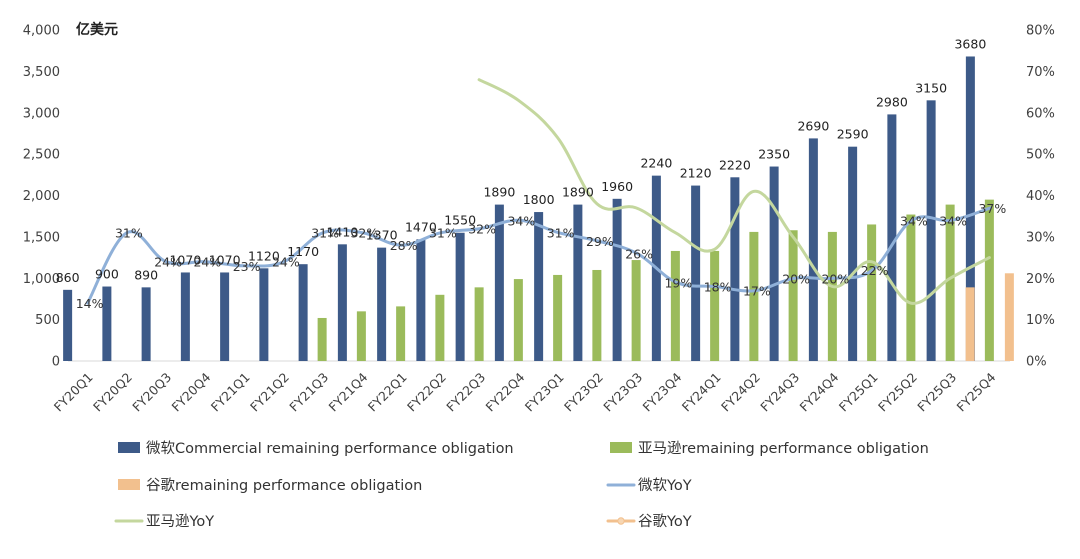 The image size is (1080, 559). What do you see at coordinates (41, 113) in the screenshot?
I see `y-tick-label: 3,000` at bounding box center [41, 113].